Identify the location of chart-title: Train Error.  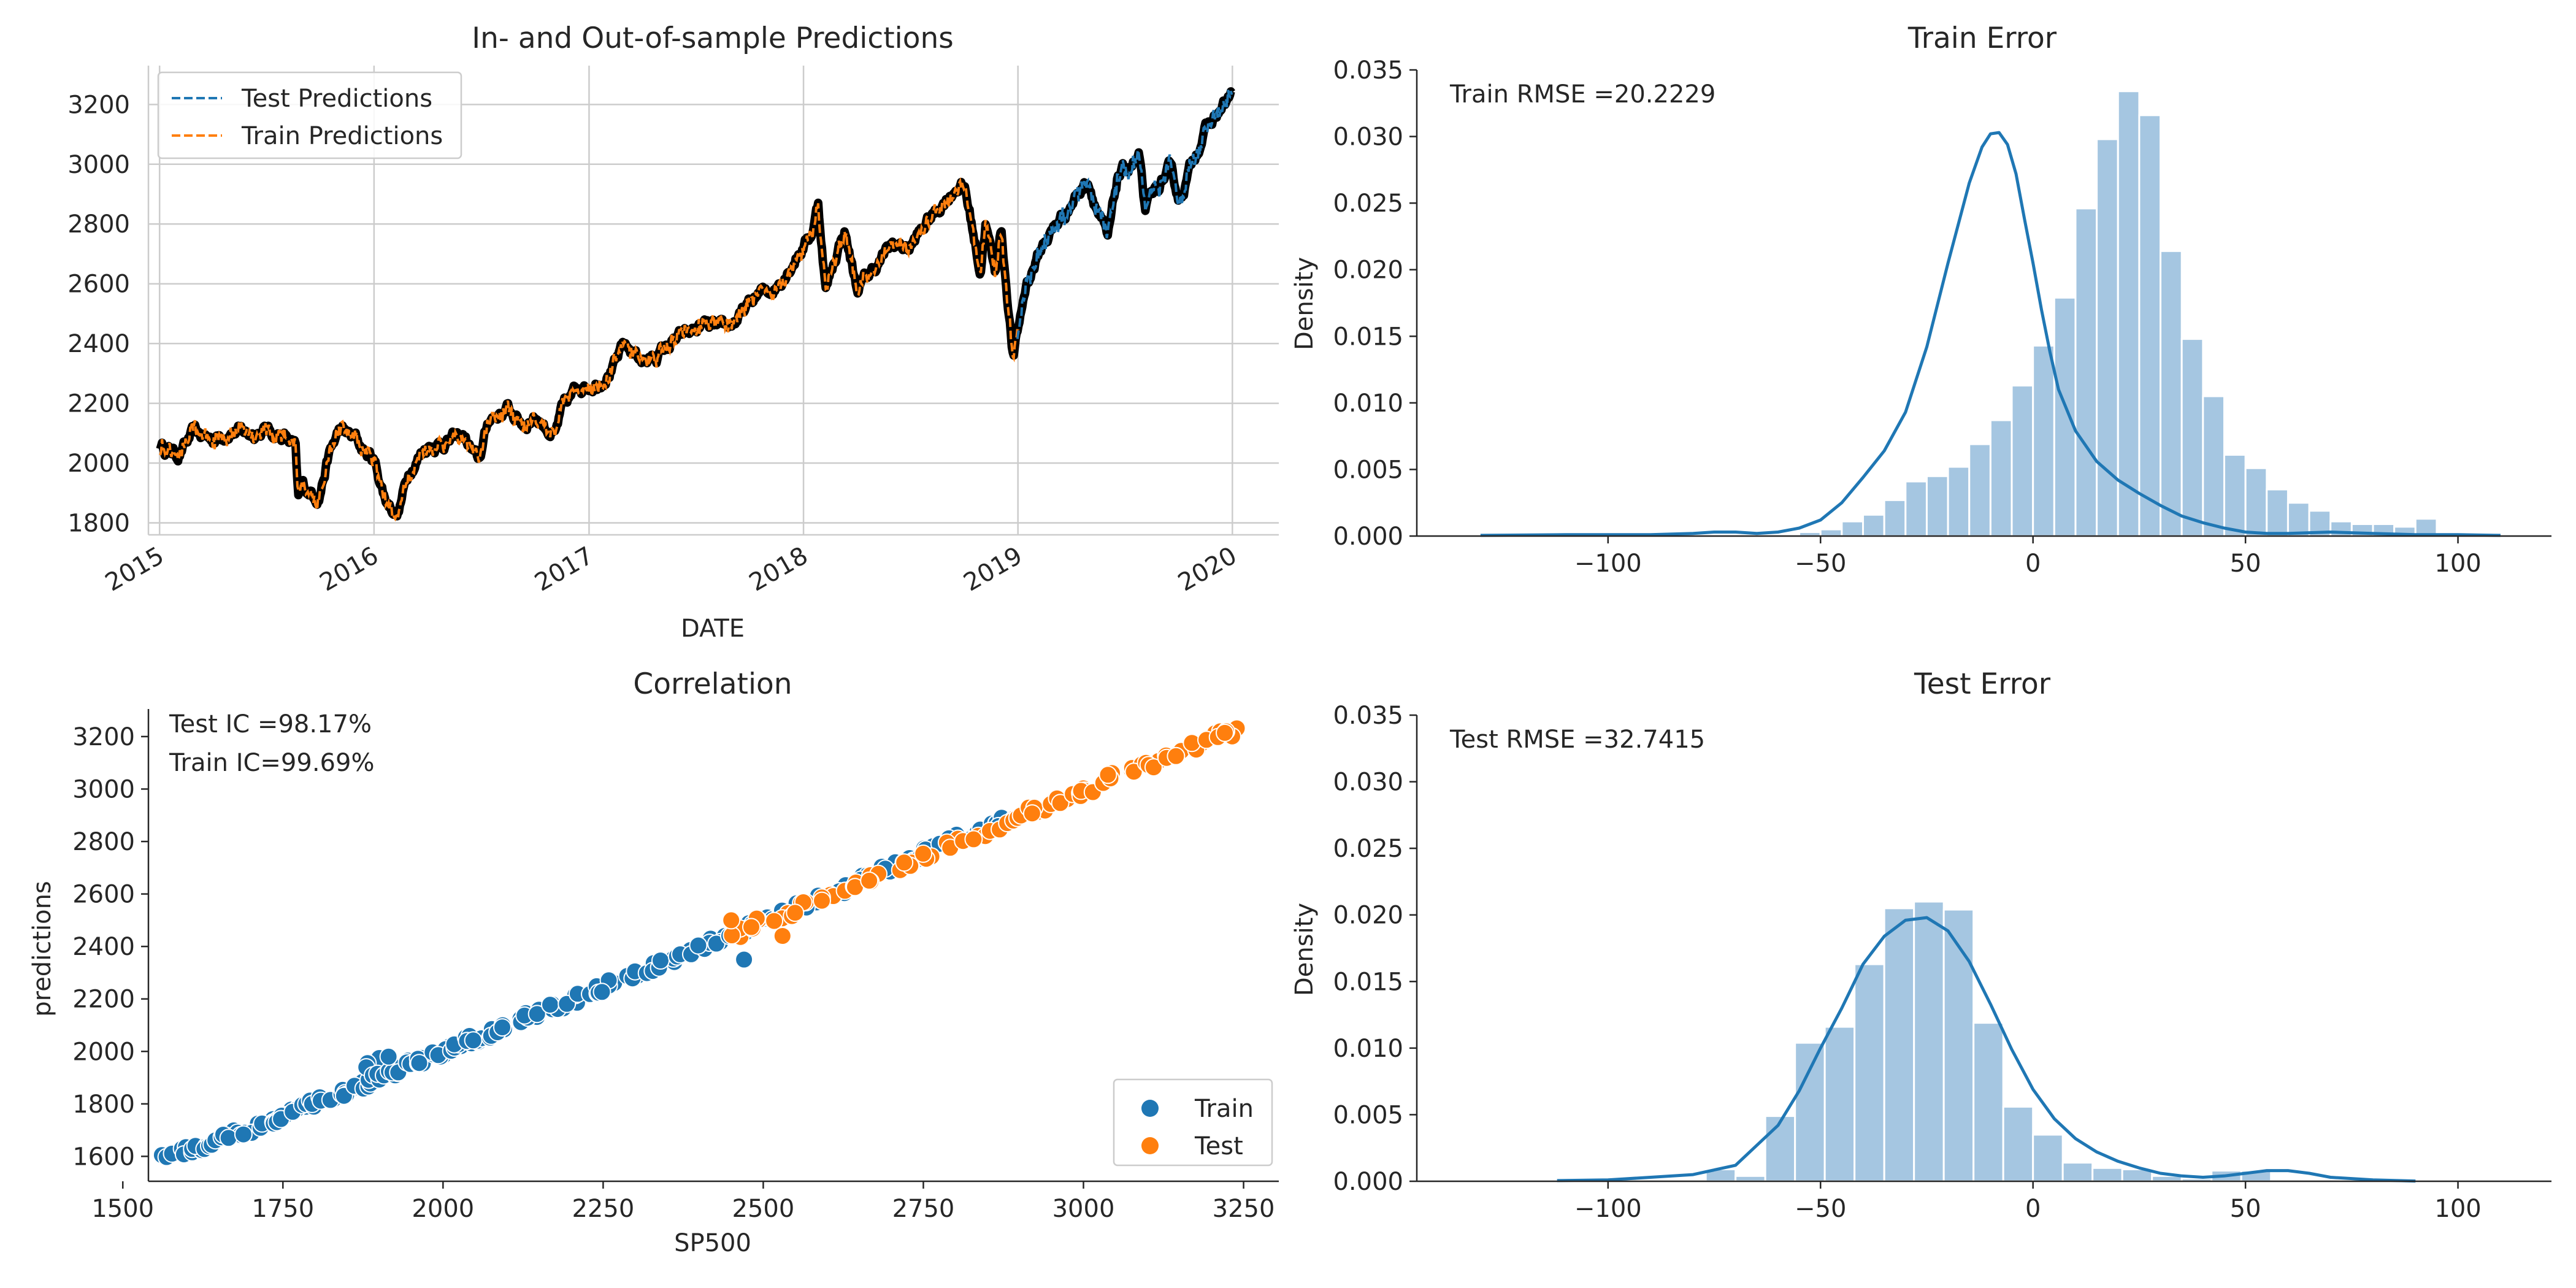
(1982, 38).